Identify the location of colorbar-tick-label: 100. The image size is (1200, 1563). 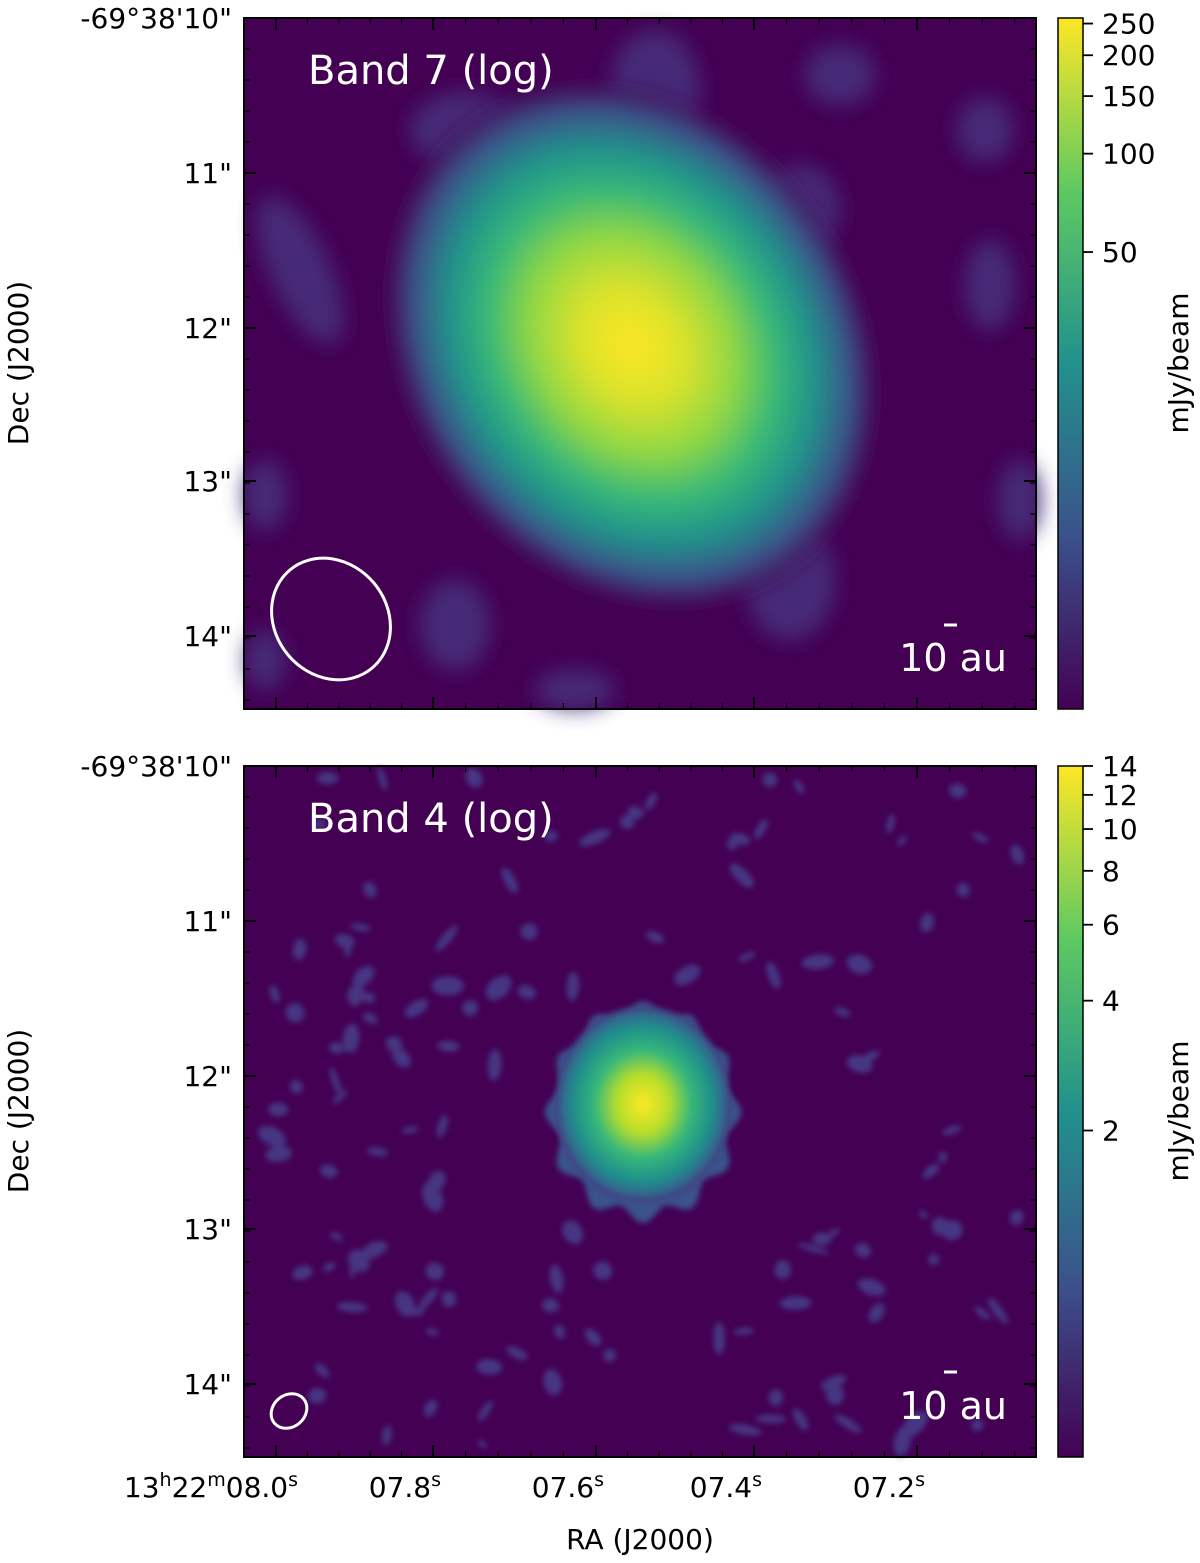
(1128, 154).